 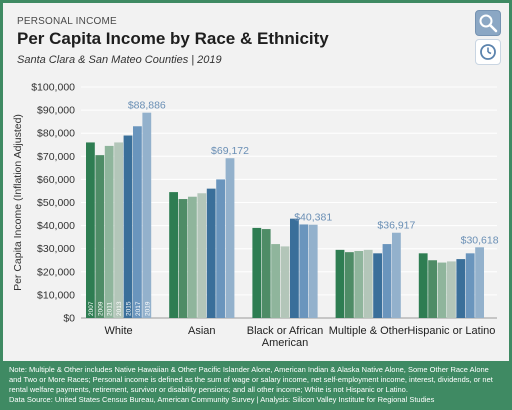 I want to click on bar-year-label: 2009, so click(x=100, y=308).